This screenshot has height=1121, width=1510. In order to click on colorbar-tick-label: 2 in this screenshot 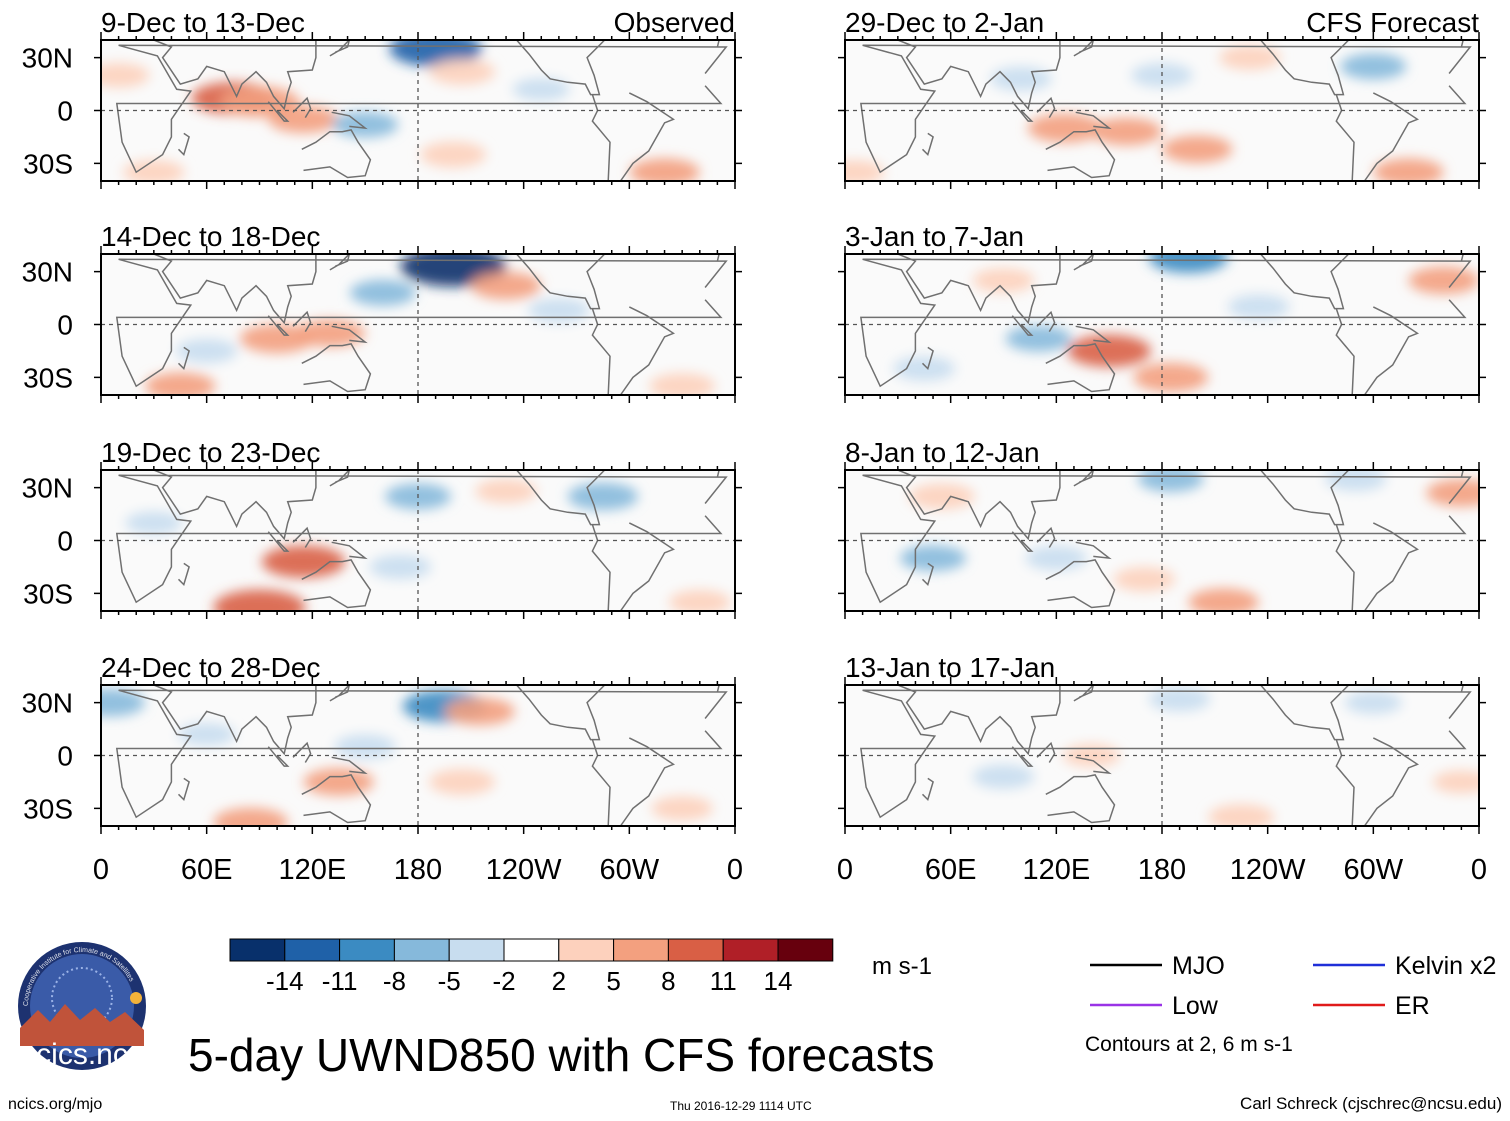, I will do `click(559, 981)`.